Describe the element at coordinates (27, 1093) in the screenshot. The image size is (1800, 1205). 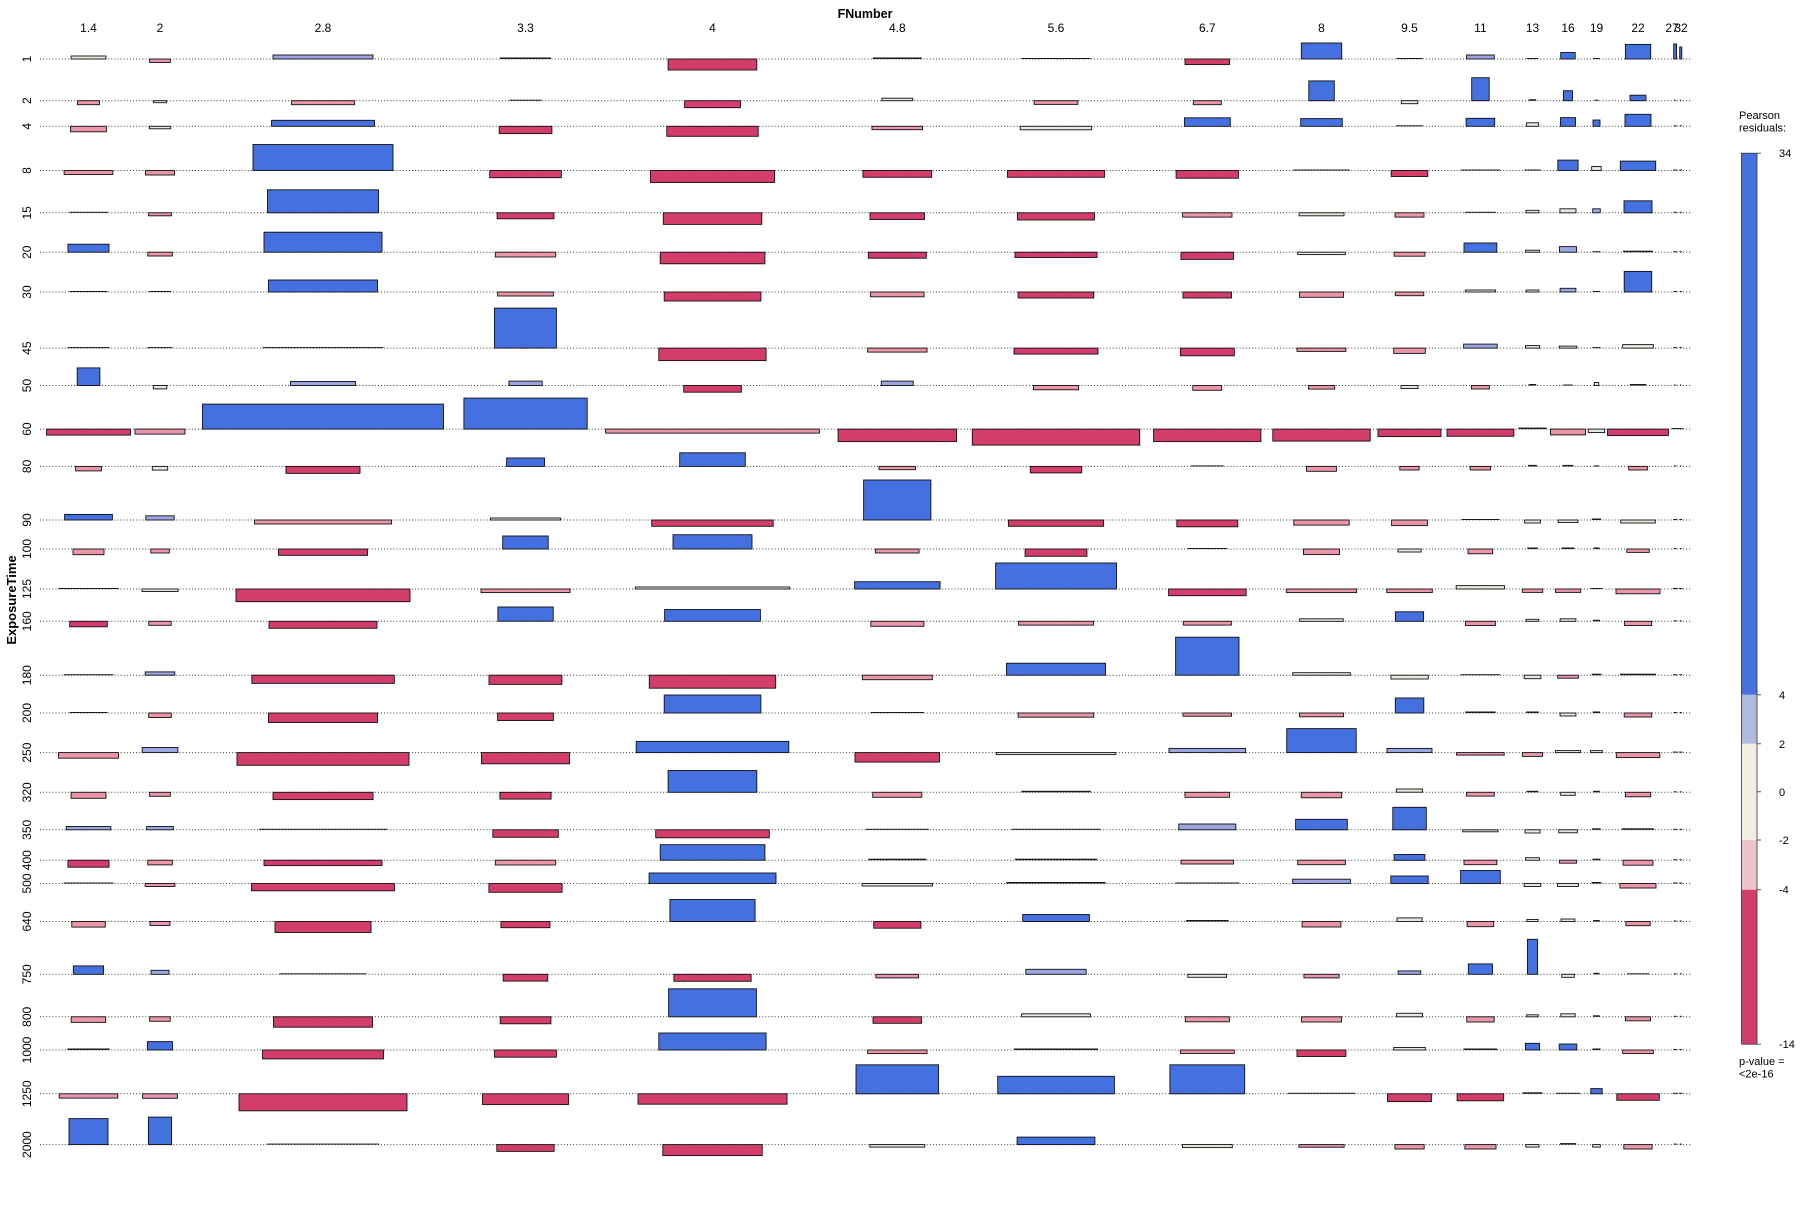
I see `svg-text: 1250` at that location.